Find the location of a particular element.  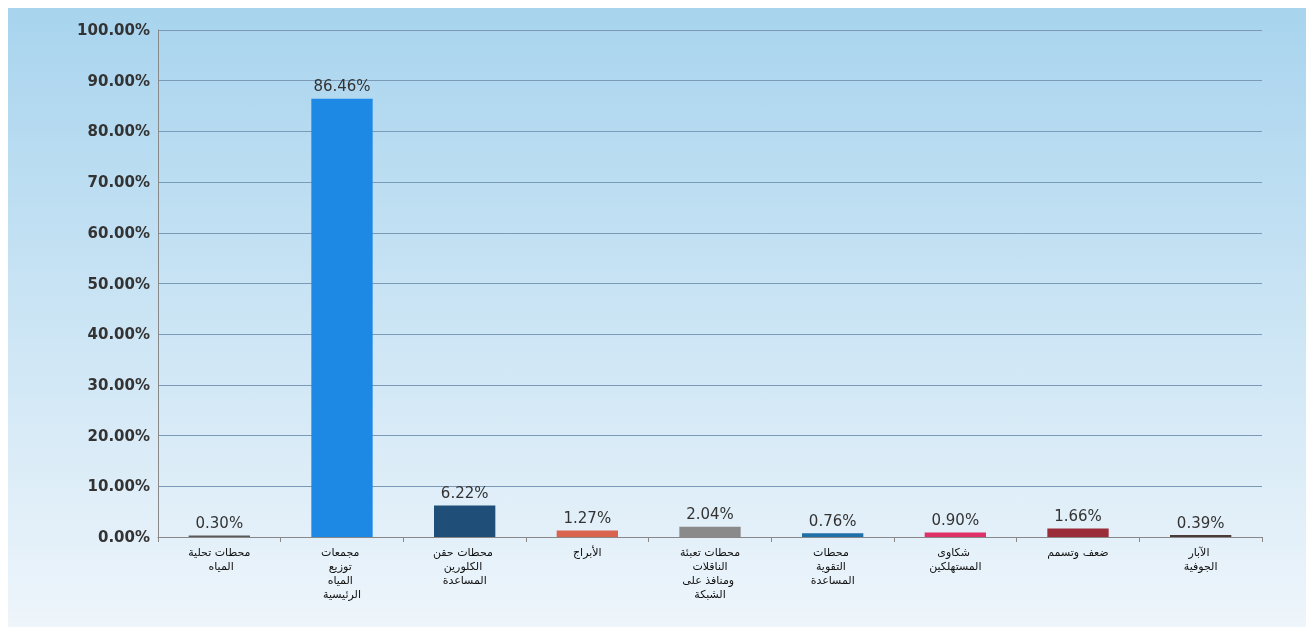

x-tick-label: الأبراج is located at coordinates (587, 551).